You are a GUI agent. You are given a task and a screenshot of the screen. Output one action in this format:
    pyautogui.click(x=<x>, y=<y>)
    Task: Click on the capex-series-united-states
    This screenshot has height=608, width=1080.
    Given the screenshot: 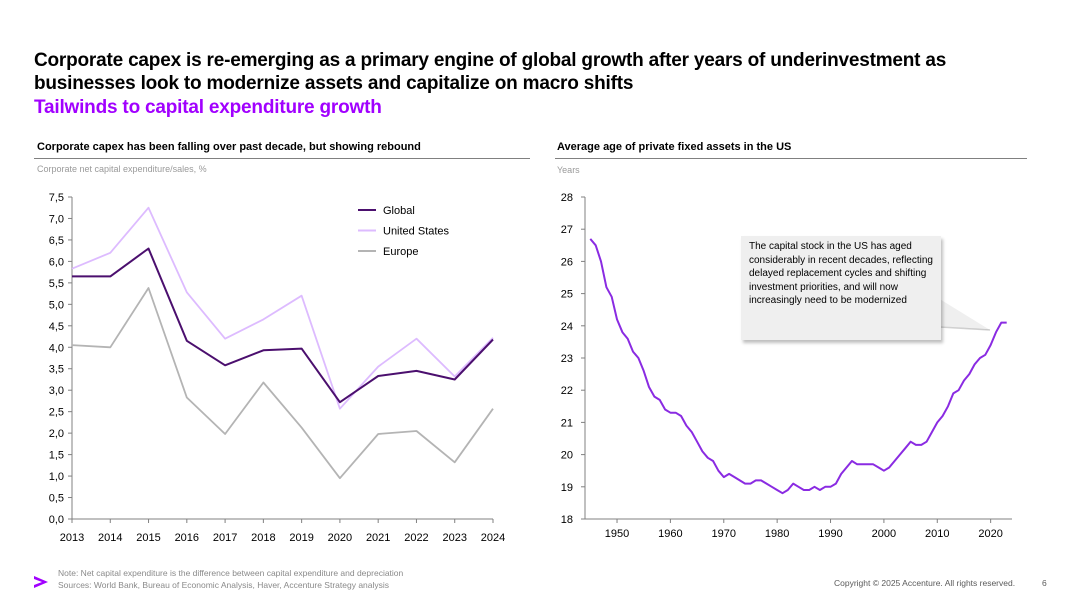 What is the action you would take?
    pyautogui.click(x=282, y=308)
    